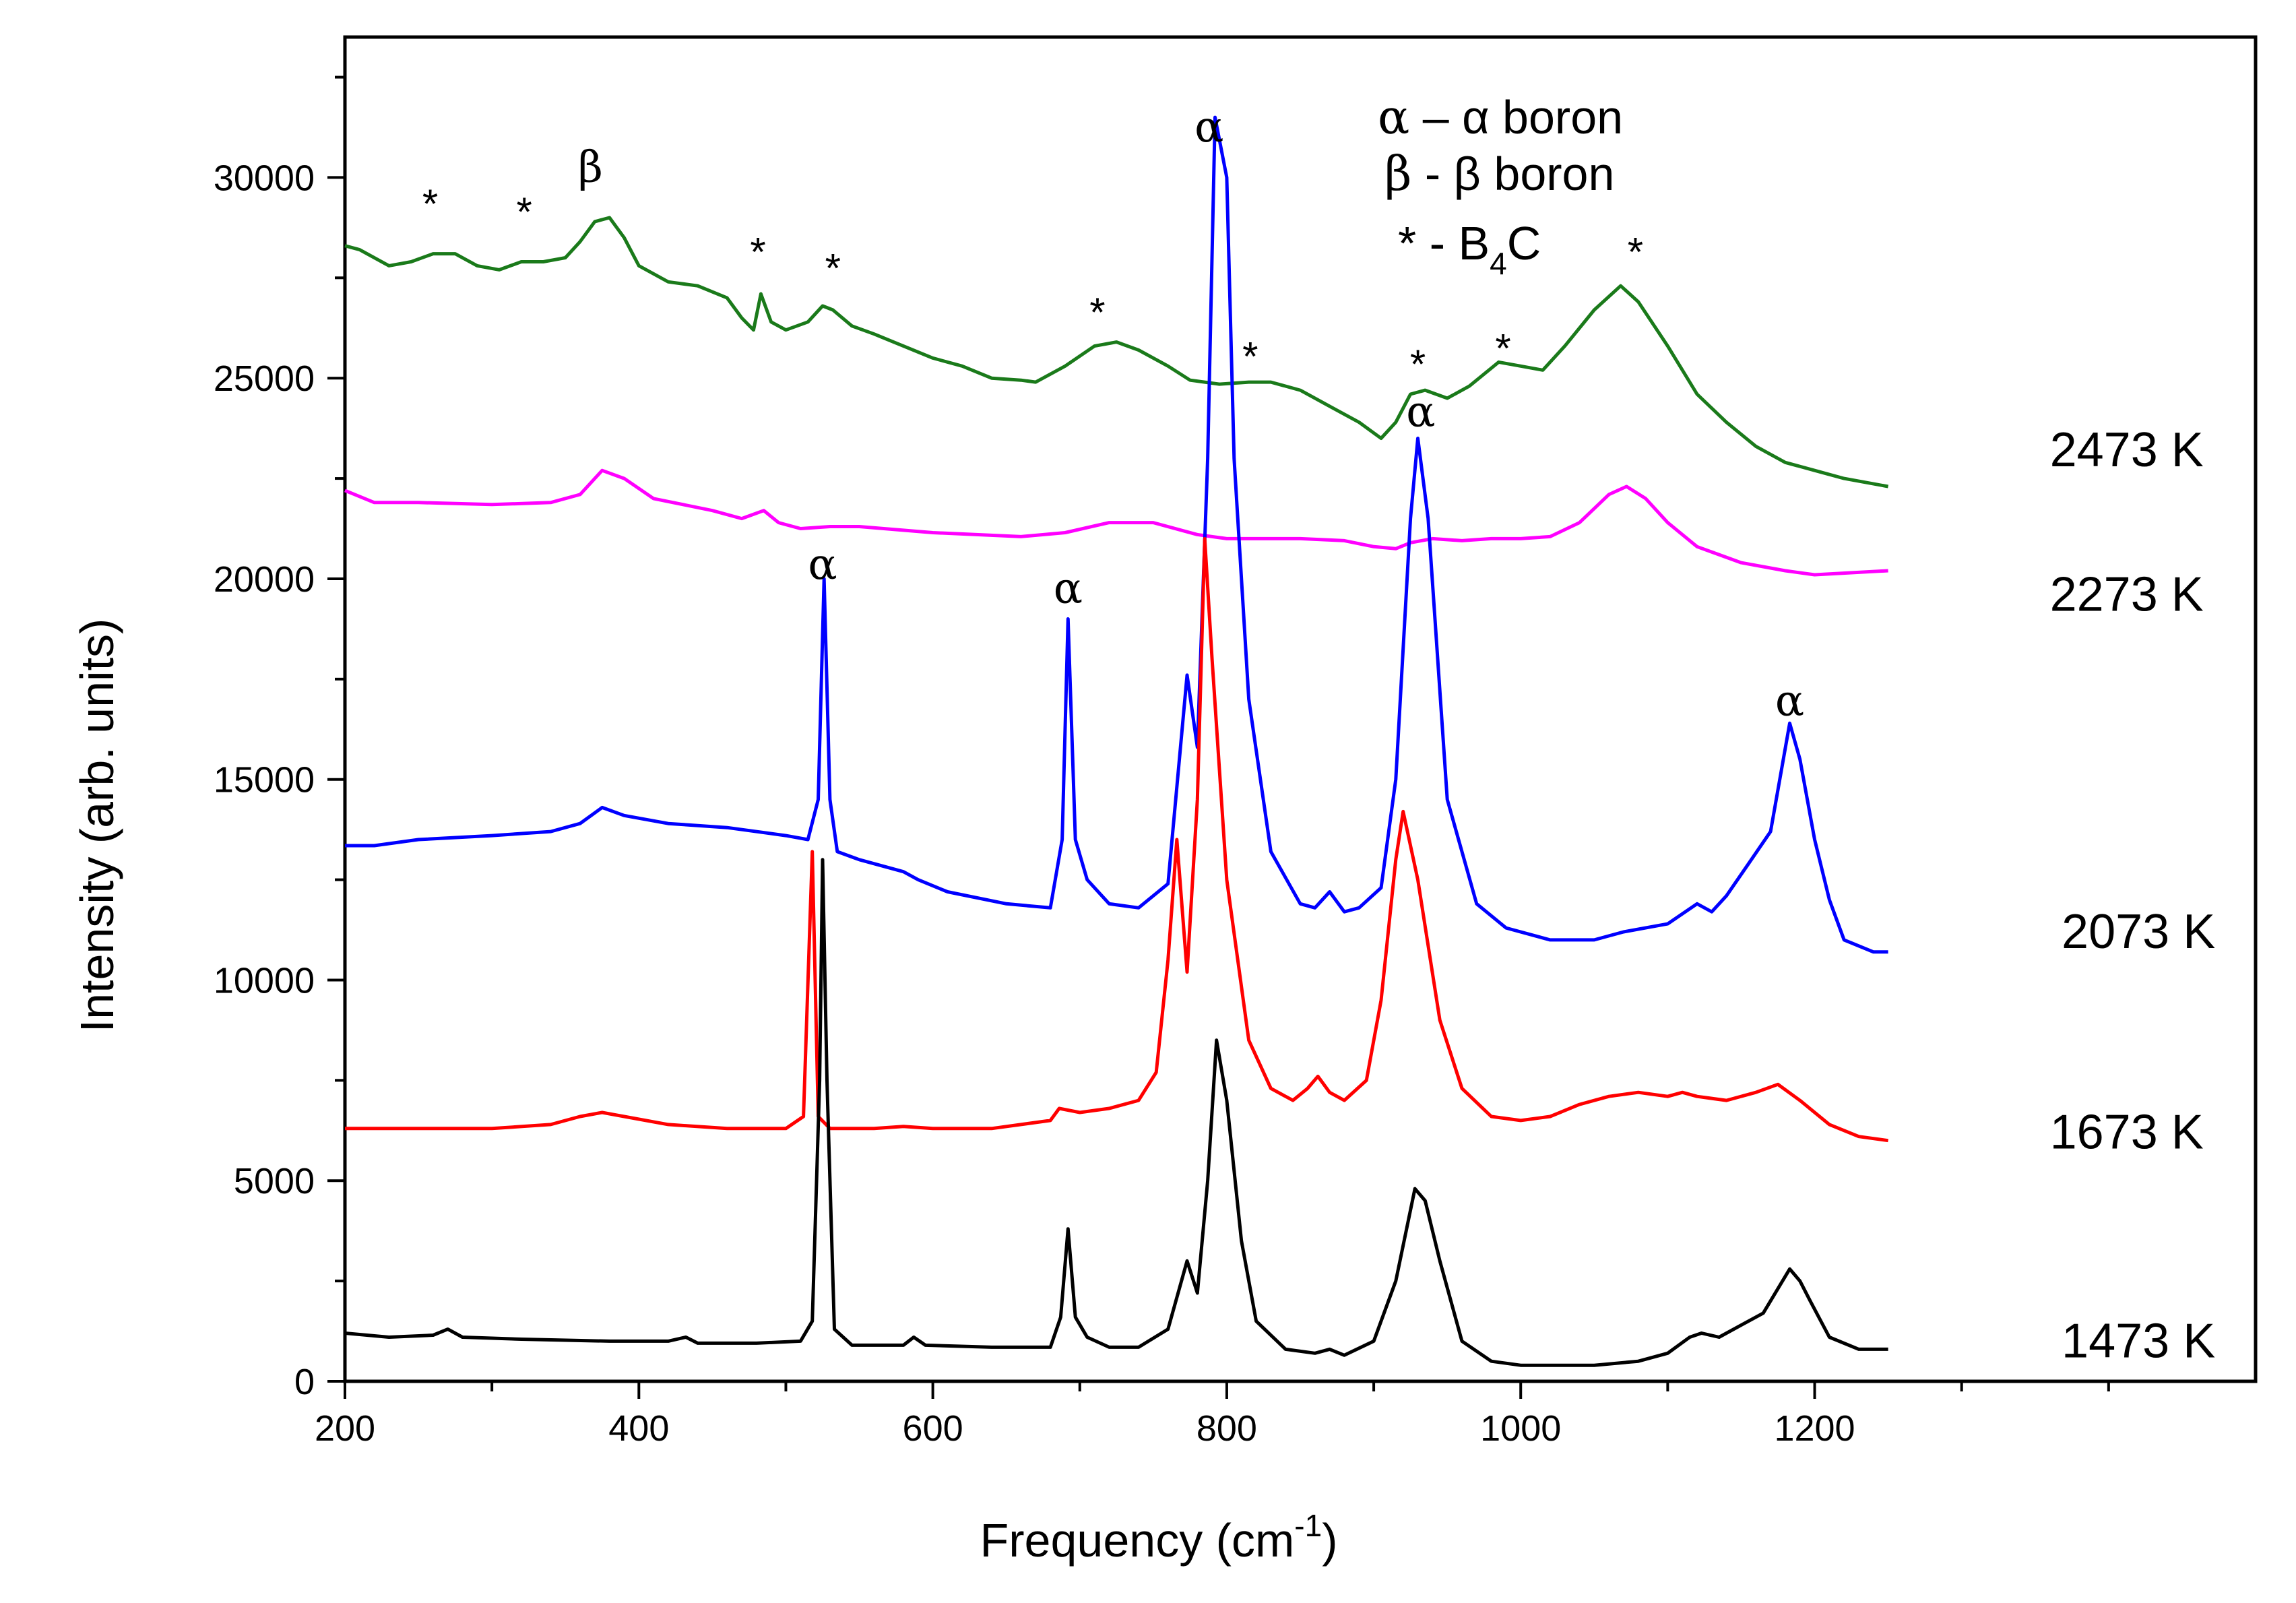  Describe the element at coordinates (638, 1428) in the screenshot. I see `x-tick-label: 400` at that location.